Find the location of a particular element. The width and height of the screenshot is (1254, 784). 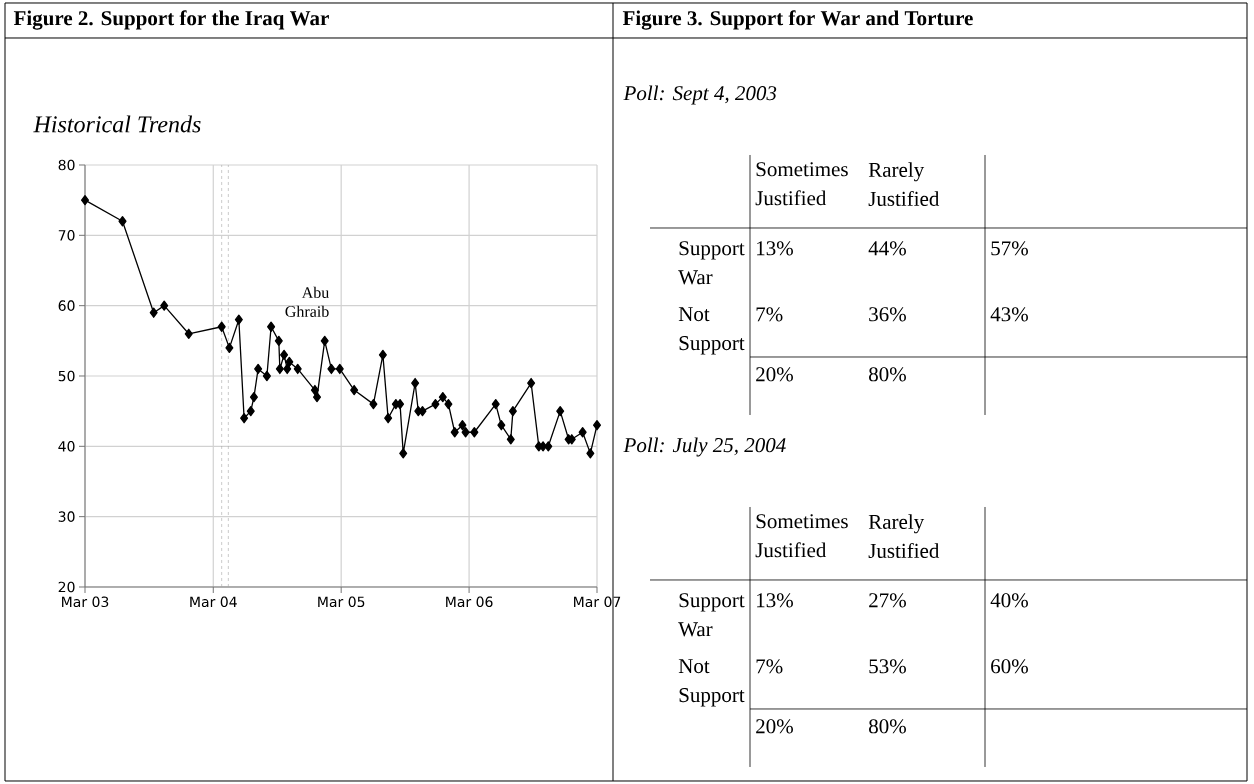

text: 27% is located at coordinates (887, 600).